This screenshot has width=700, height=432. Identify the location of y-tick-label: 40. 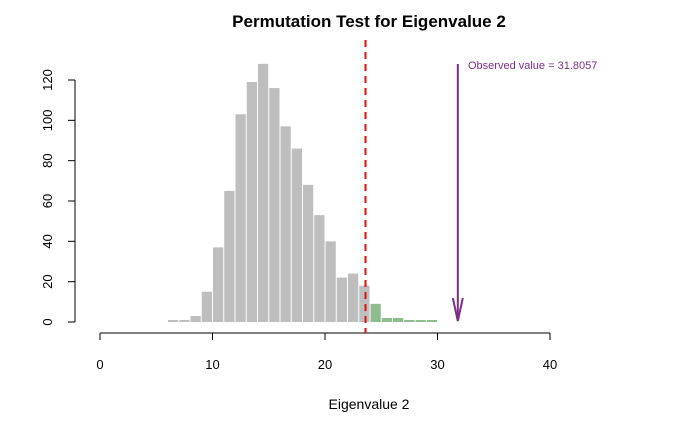
(47, 241).